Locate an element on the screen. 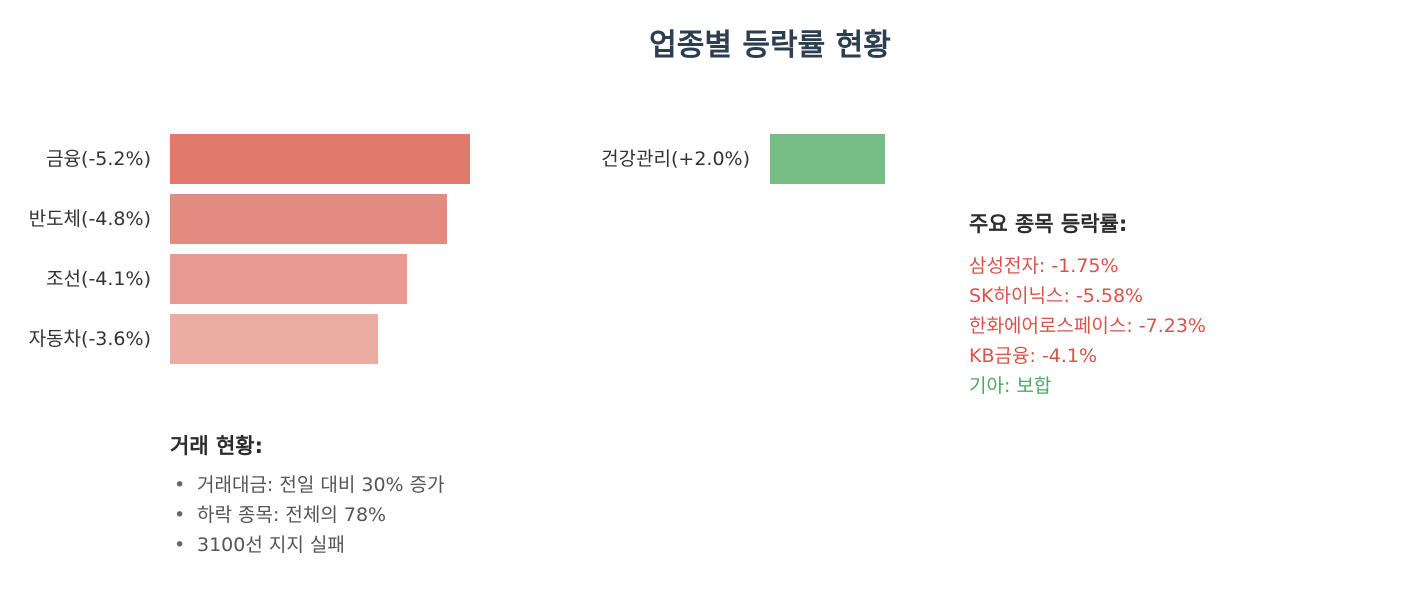  bar-건강관리 is located at coordinates (827, 159).